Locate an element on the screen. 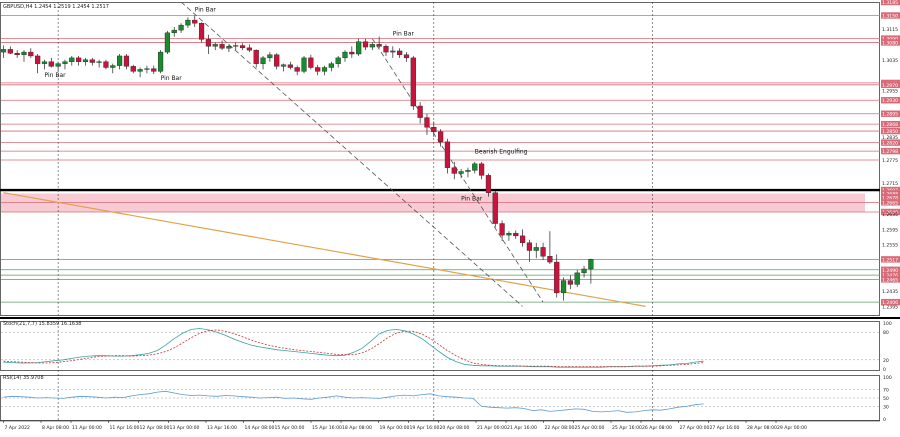  rsi-panel: 100 70 50 30 0 is located at coordinates (446, 399).